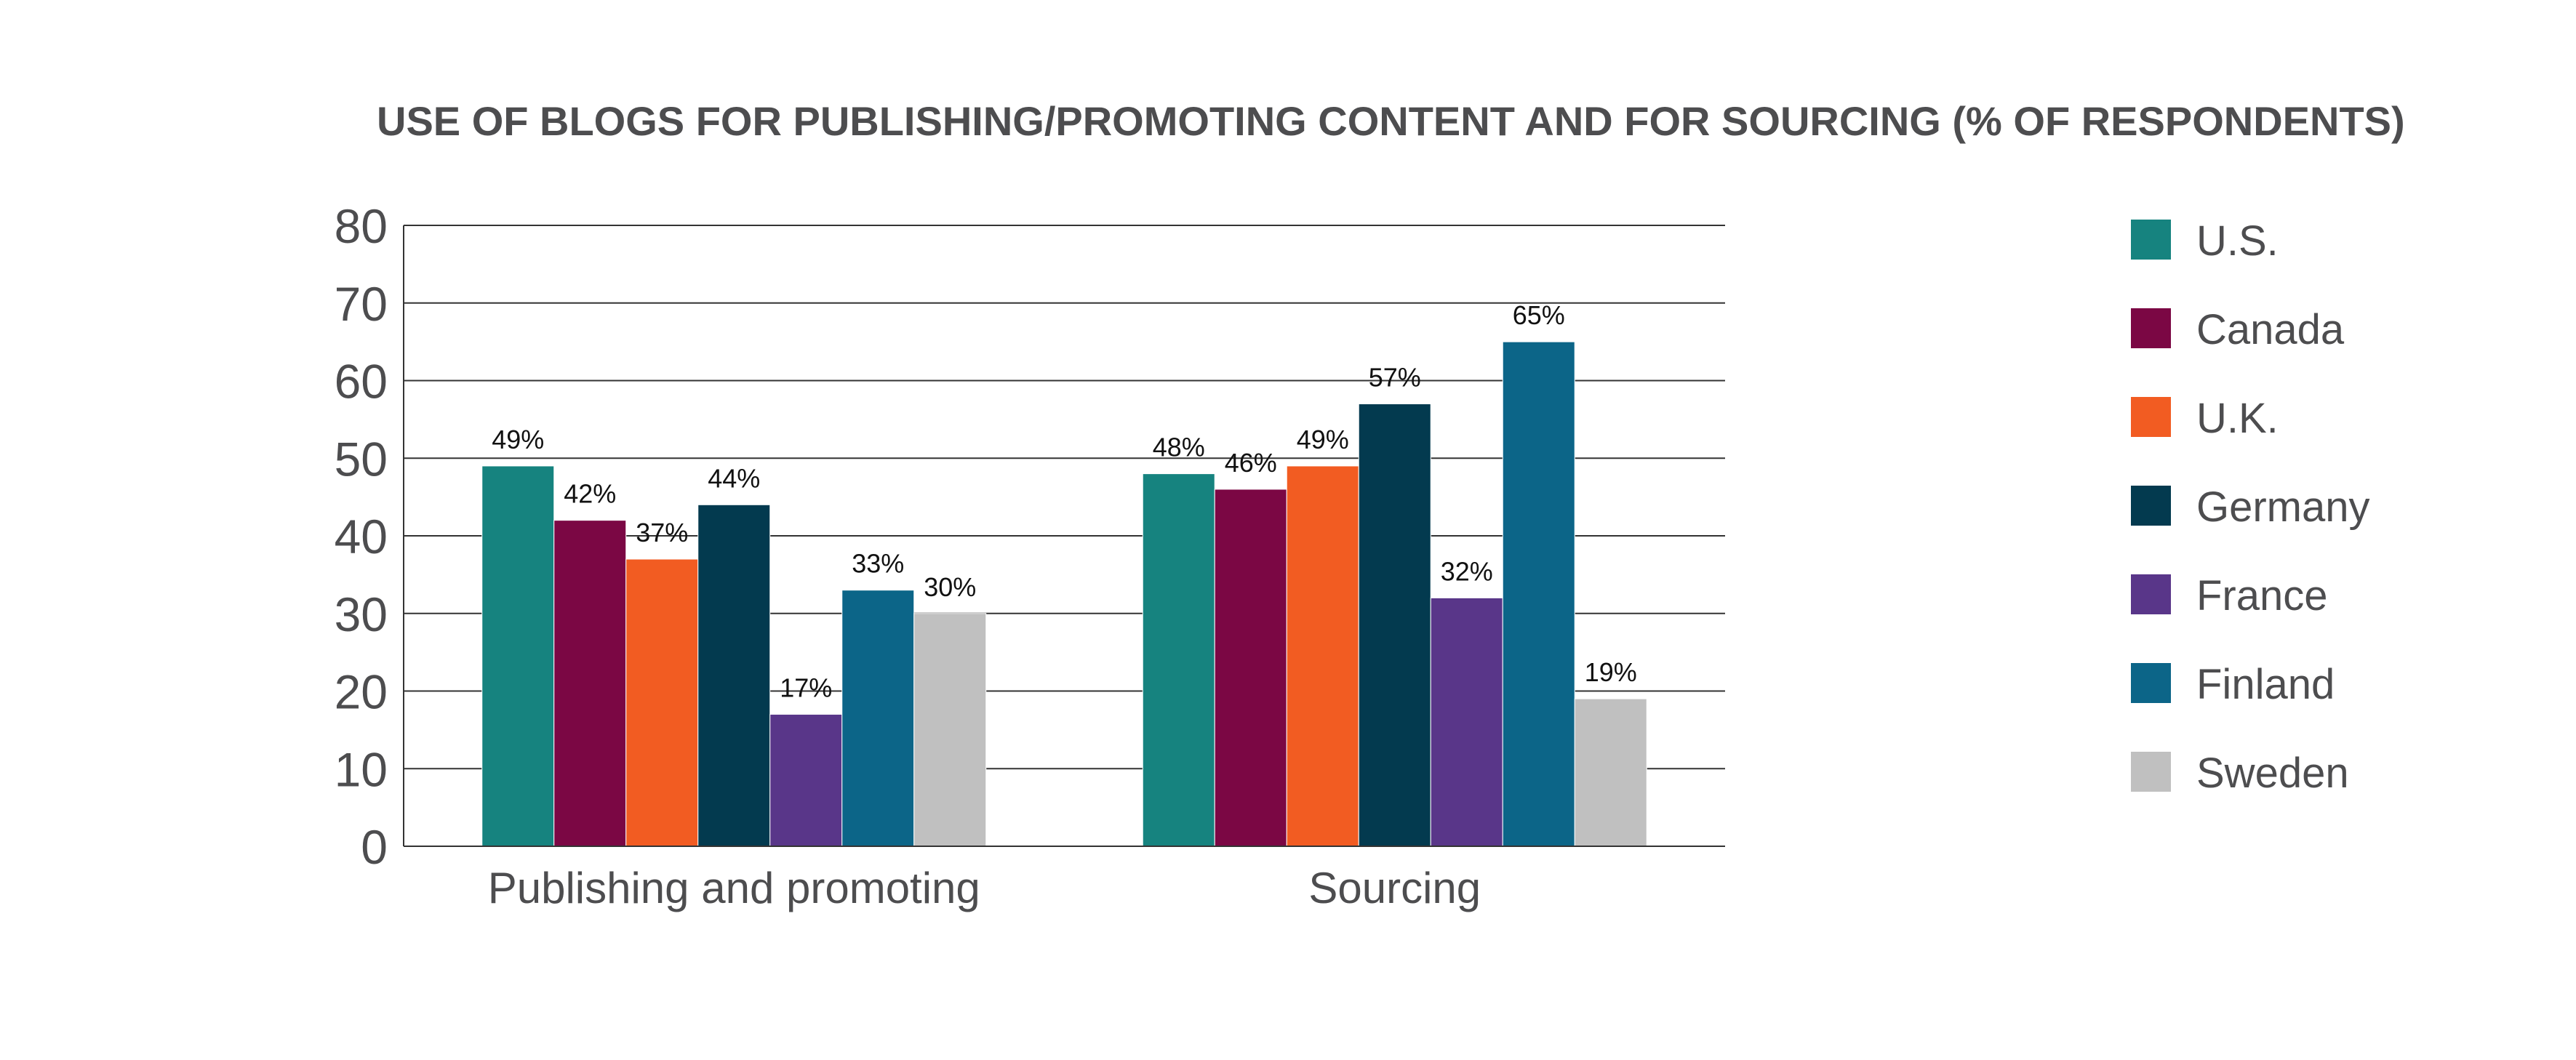 The width and height of the screenshot is (2576, 1060). I want to click on legend-swatch-finland, so click(2151, 683).